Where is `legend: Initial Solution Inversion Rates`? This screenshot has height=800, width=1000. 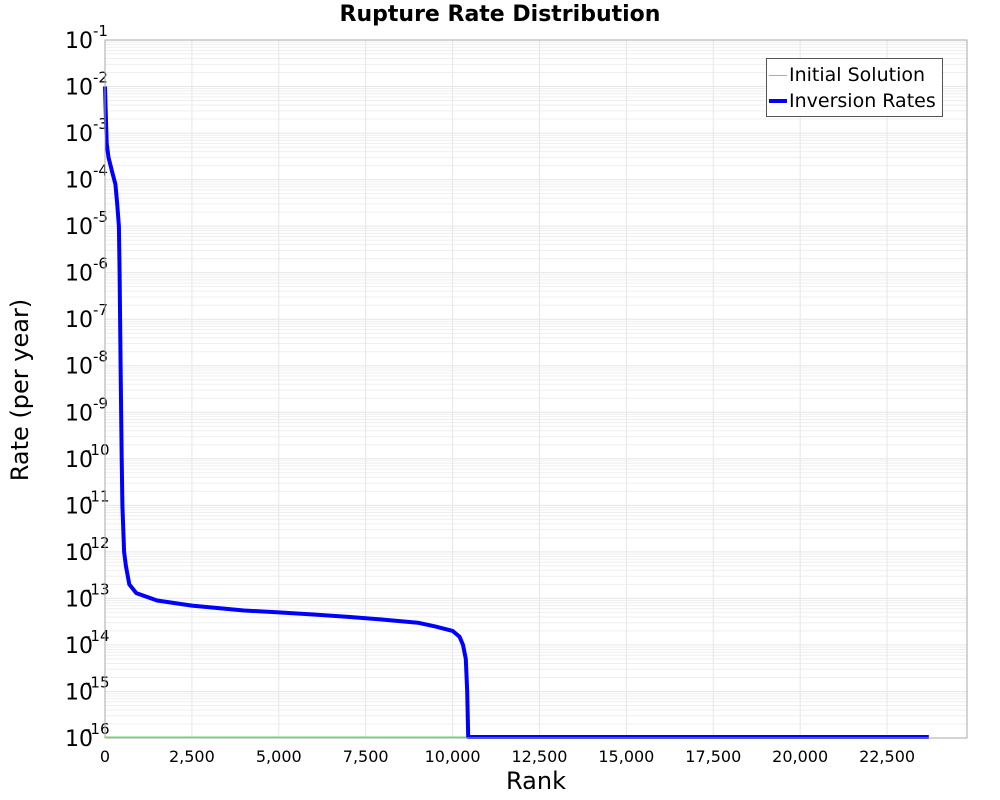 legend: Initial Solution Inversion Rates is located at coordinates (854, 87).